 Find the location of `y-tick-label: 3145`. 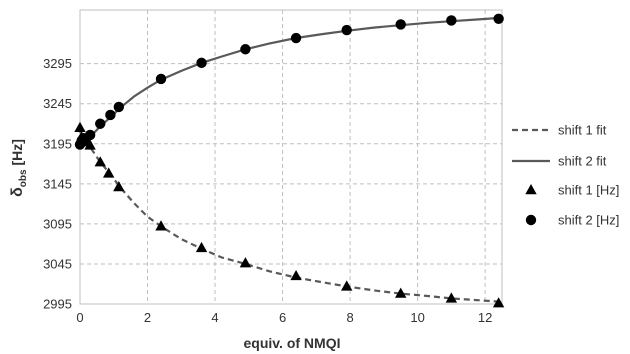

y-tick-label: 3145 is located at coordinates (57, 183).